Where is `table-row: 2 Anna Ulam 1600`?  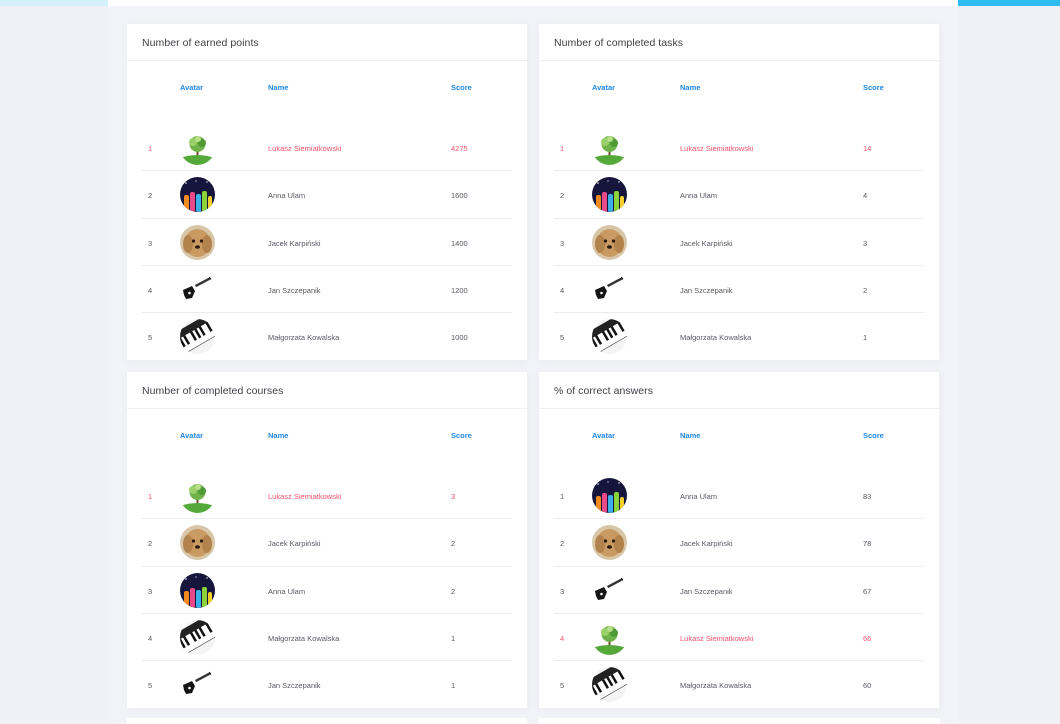 table-row: 2 Anna Ulam 1600 is located at coordinates (327, 195).